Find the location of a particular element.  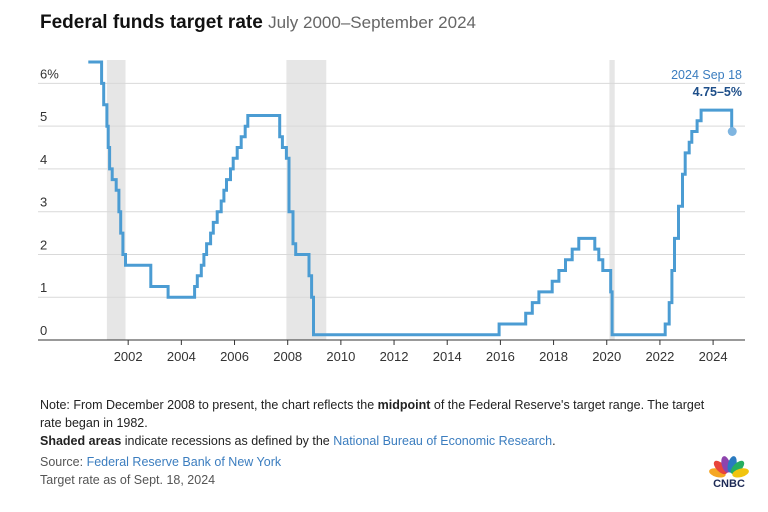

source-label: Source: is located at coordinates (63, 462).